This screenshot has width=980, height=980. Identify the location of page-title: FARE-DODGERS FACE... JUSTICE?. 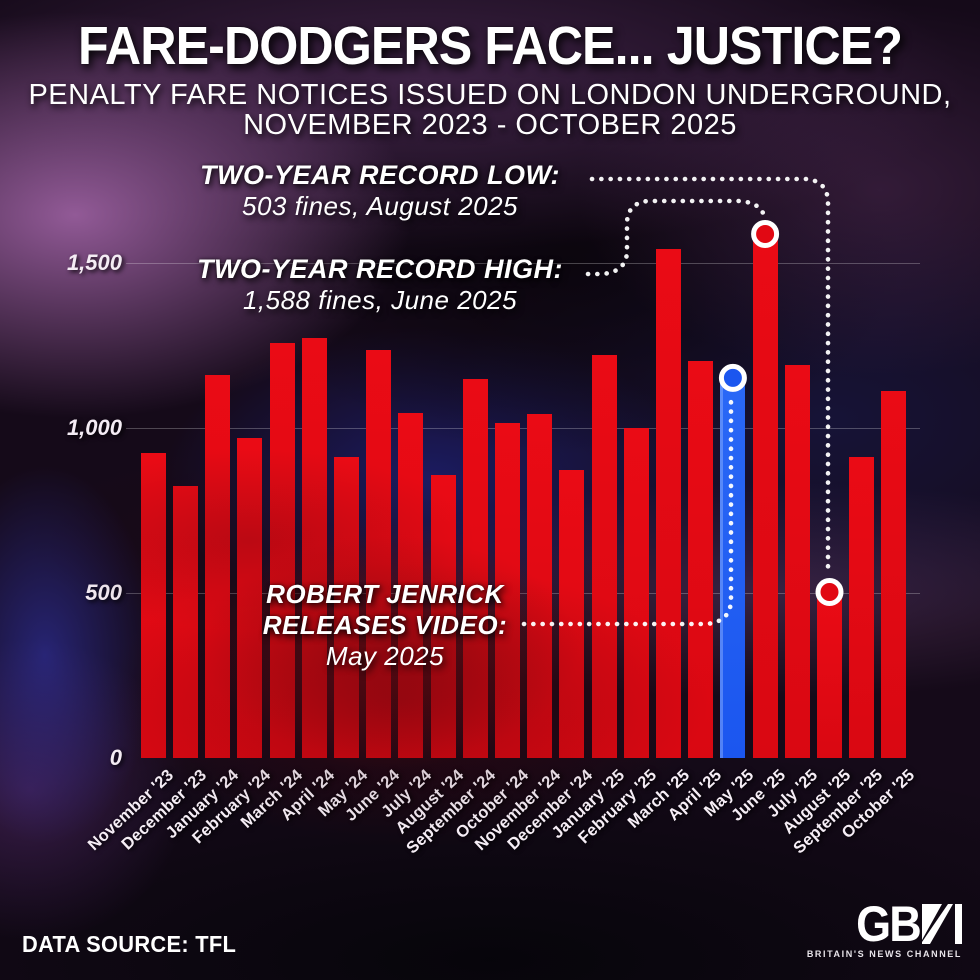
(490, 46).